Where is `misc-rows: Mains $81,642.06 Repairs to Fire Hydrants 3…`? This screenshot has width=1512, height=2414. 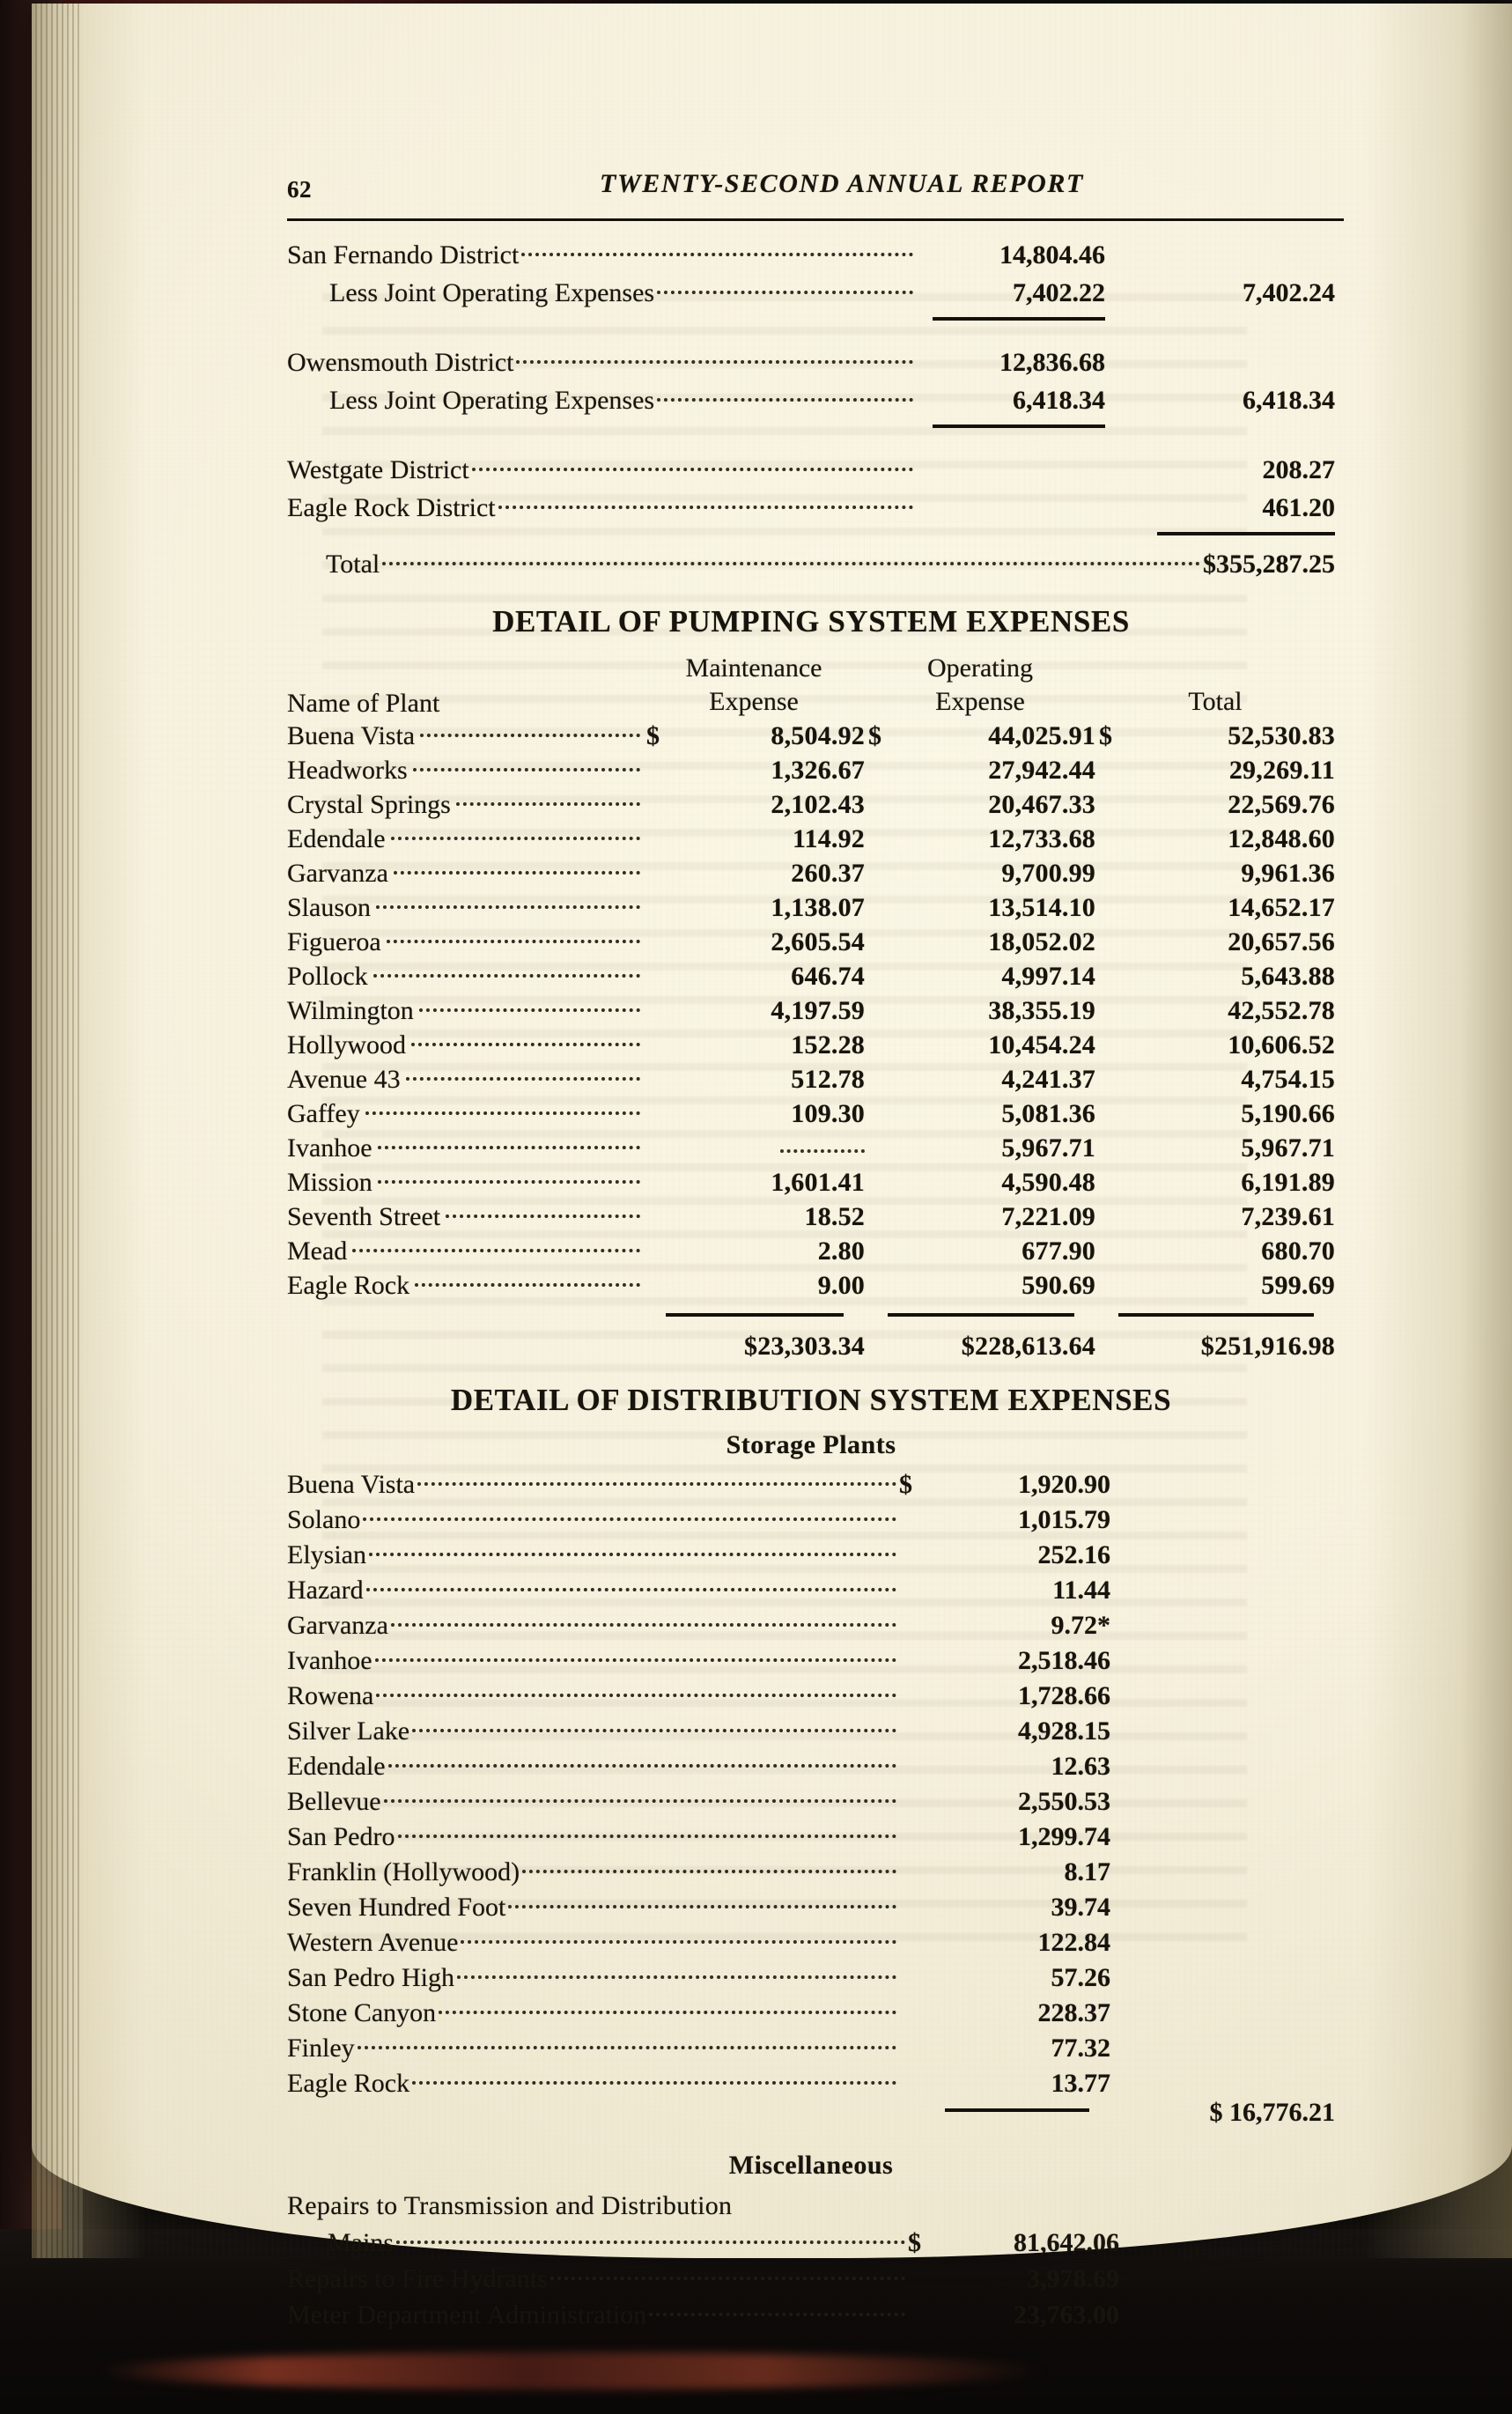
misc-rows: Mains $81,642.06 Repairs to Fire Hydrants 3… is located at coordinates (811, 2279).